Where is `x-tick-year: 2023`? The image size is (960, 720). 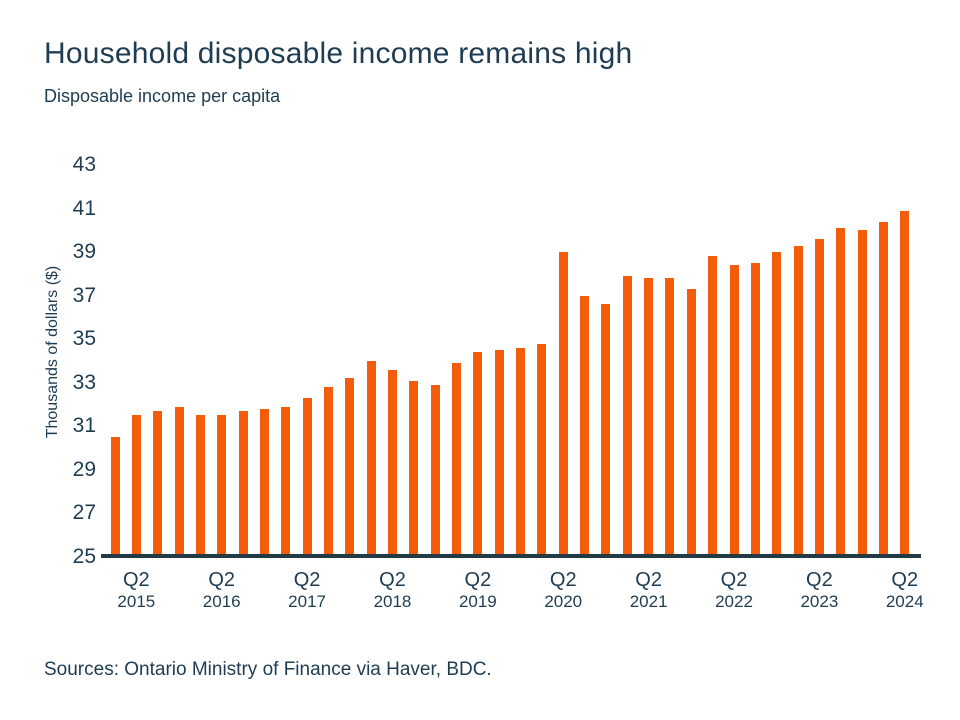 x-tick-year: 2023 is located at coordinates (819, 601).